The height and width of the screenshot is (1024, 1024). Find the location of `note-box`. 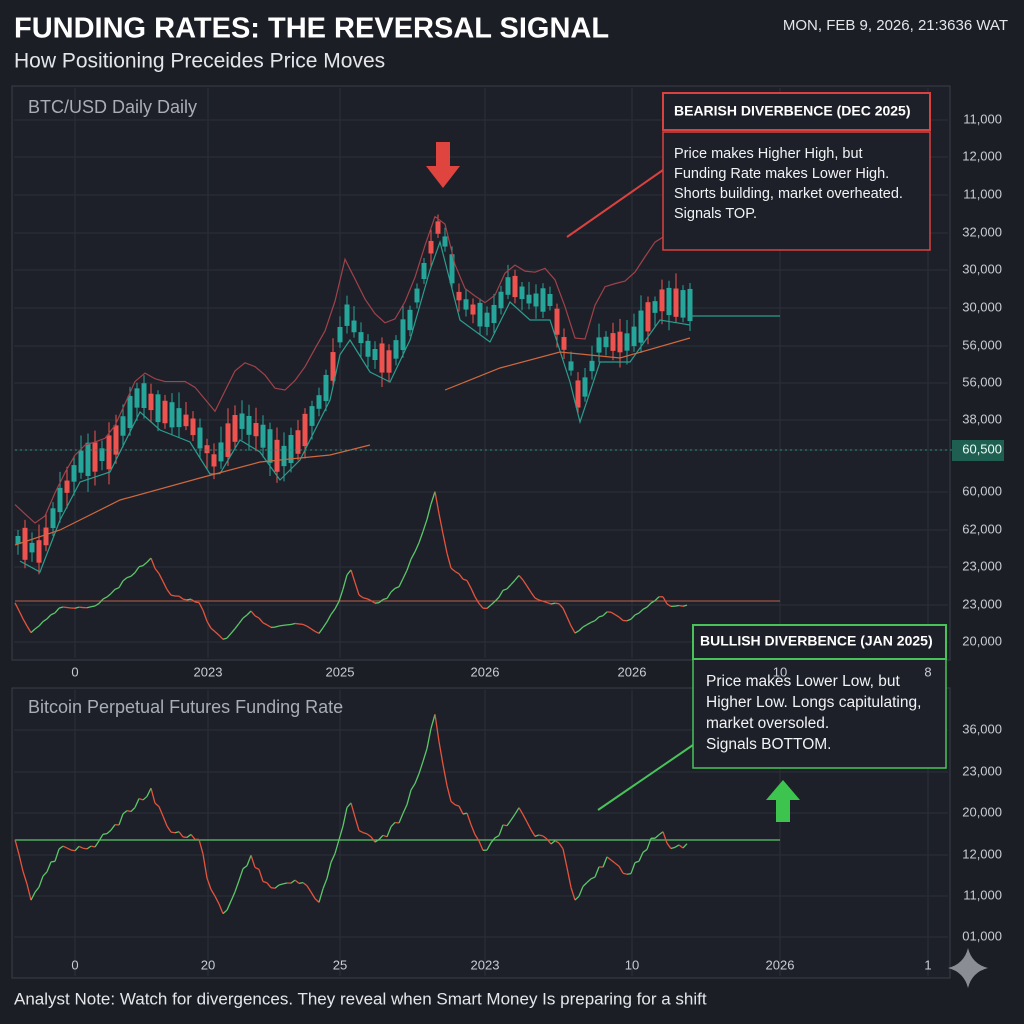

note-box is located at coordinates (796, 191).